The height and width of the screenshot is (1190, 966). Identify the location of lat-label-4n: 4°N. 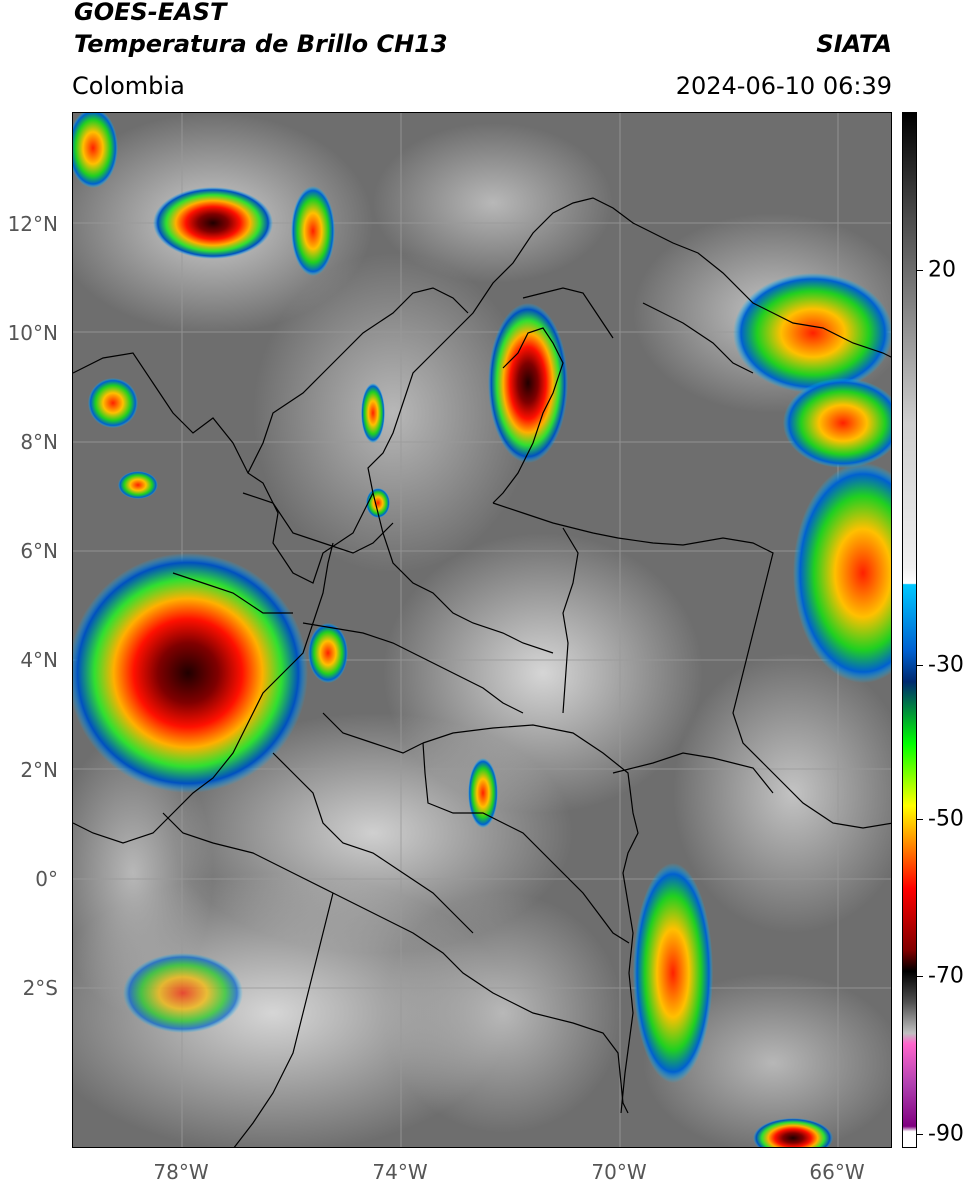
(39, 660).